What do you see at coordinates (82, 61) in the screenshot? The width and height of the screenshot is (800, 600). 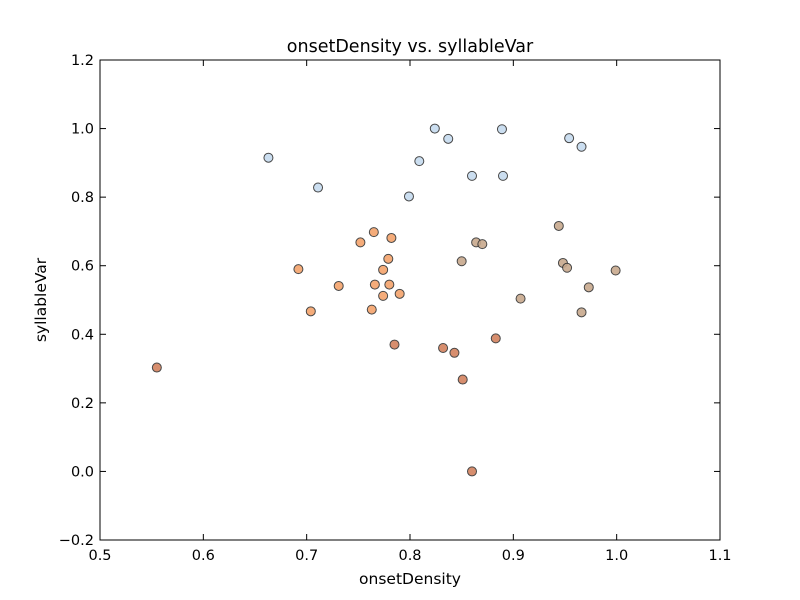 I see `y-tick-label: 1.2` at bounding box center [82, 61].